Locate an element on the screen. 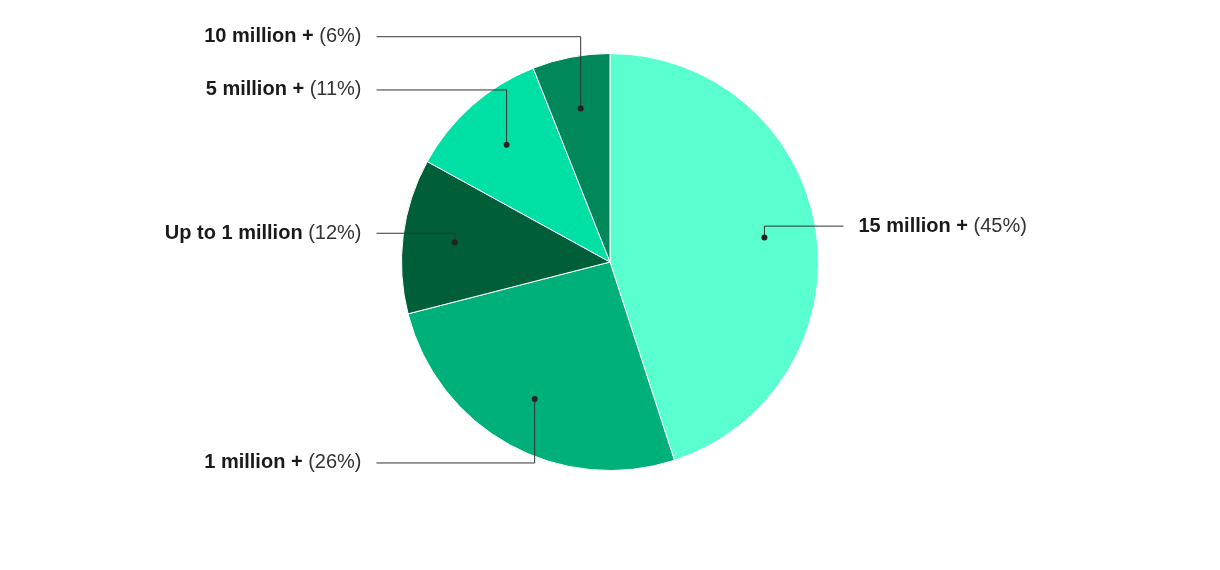 This screenshot has height=570, width=1220. data-label: (45%) is located at coordinates (997, 224).